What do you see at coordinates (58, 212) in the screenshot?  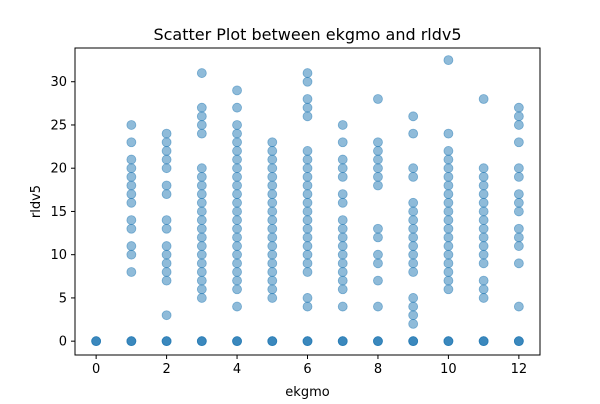 I see `y-tick-label: 15` at bounding box center [58, 212].